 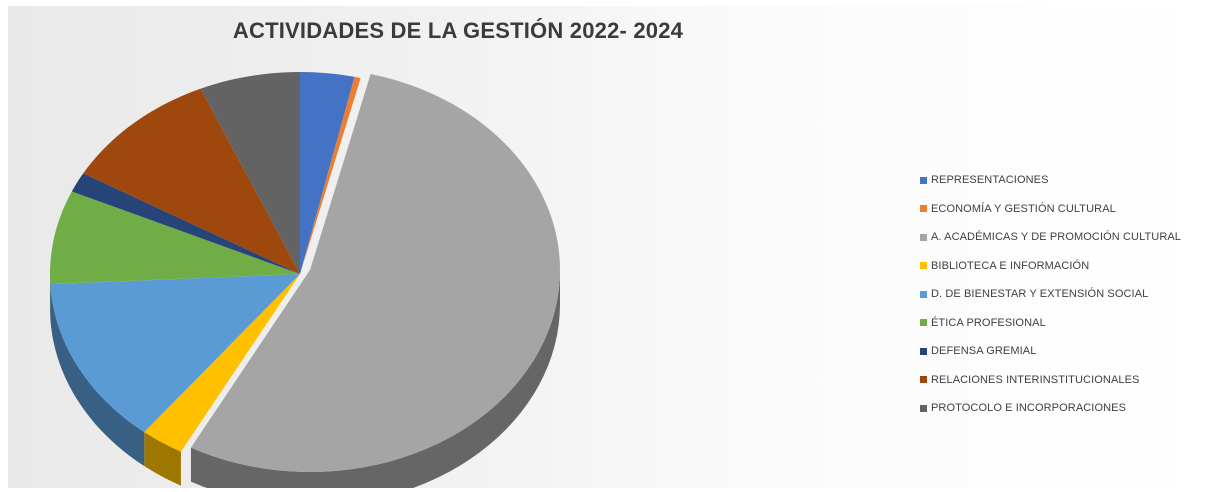 I want to click on legend-item: PROTOCOLO E INCORPORACIONES, so click(x=1064, y=408).